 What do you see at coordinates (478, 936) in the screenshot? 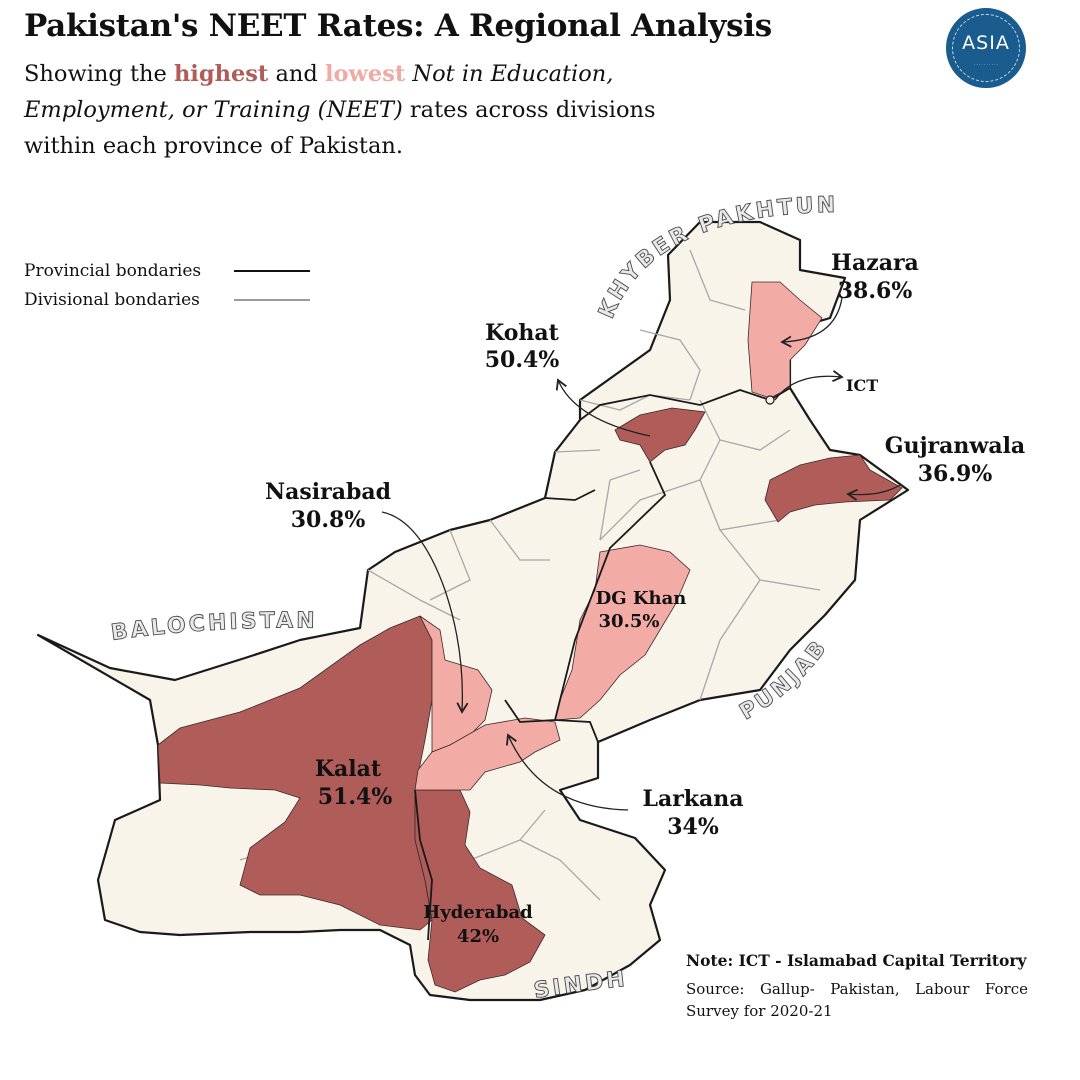
I see `hyderabad-value: 42%` at bounding box center [478, 936].